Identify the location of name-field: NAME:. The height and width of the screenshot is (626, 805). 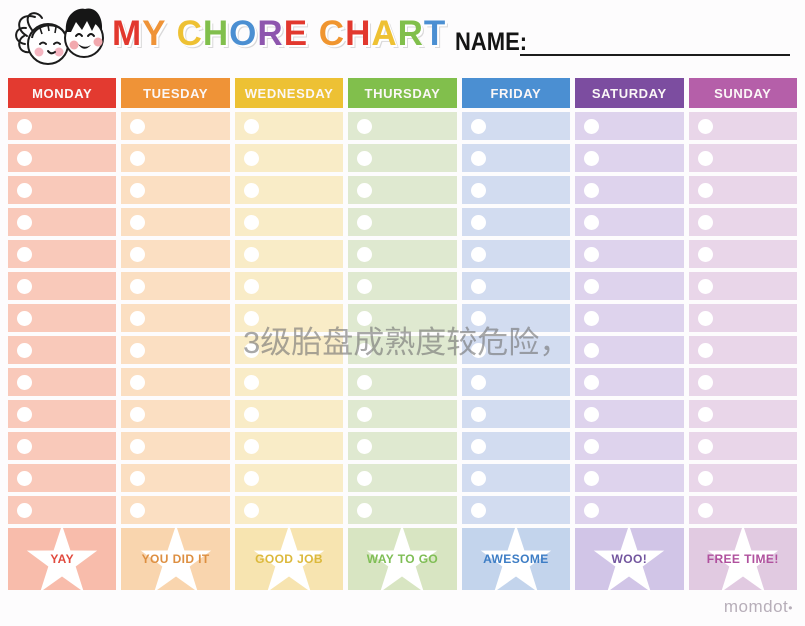
(625, 42).